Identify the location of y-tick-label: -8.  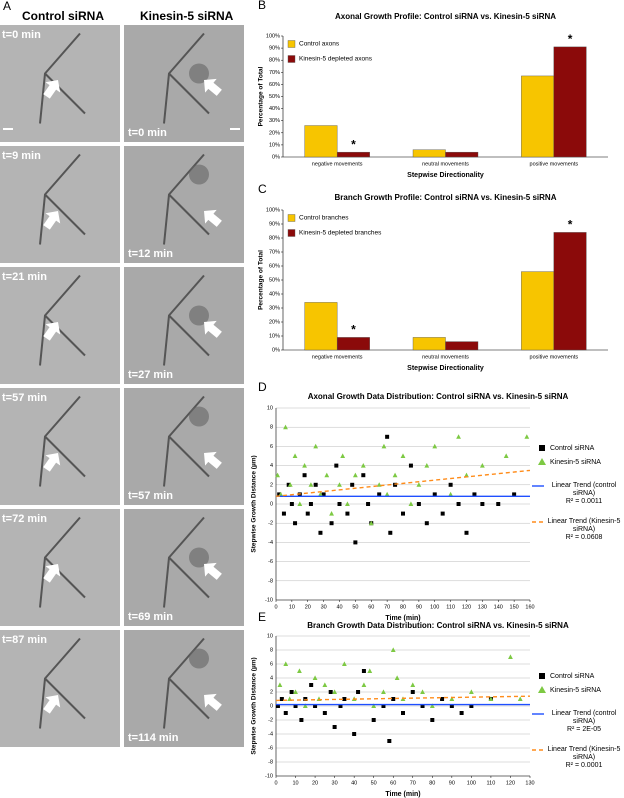
(270, 762).